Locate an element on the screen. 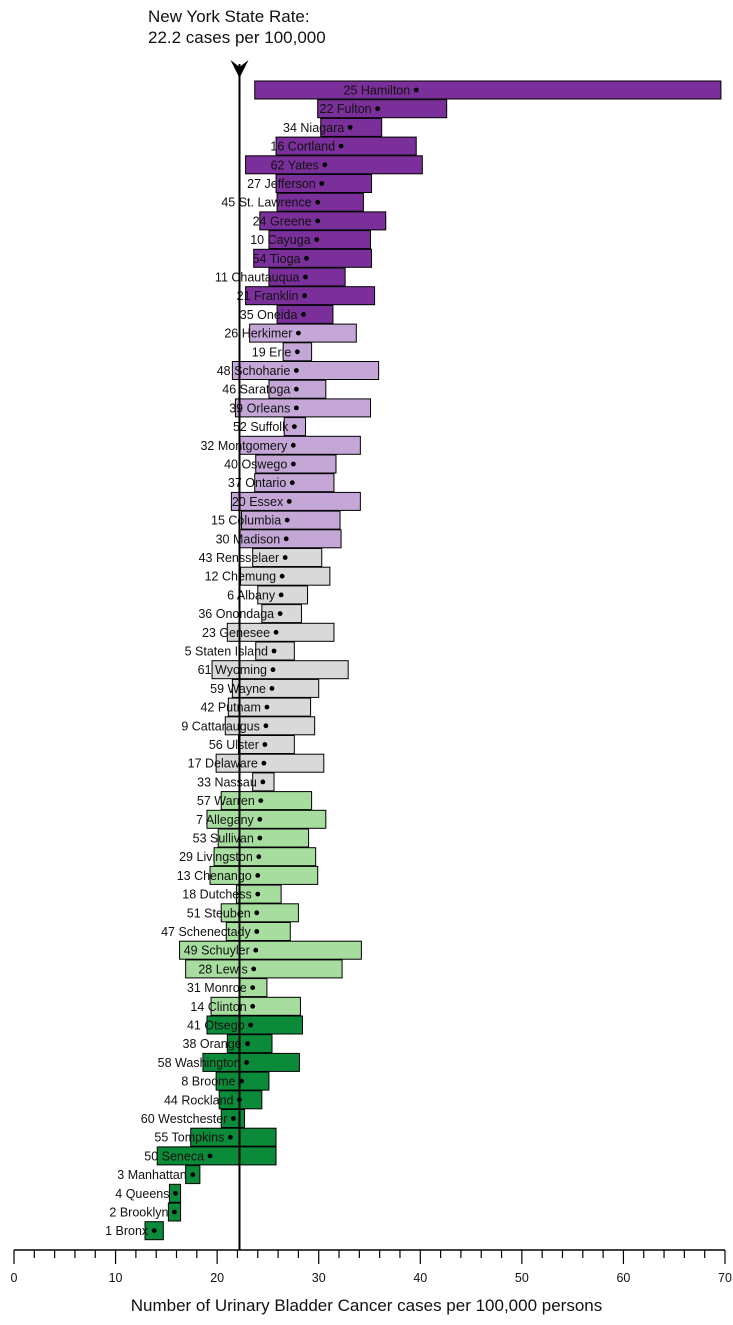 This screenshot has height=1325, width=733. county-label: 52 Suffolk is located at coordinates (261, 427).